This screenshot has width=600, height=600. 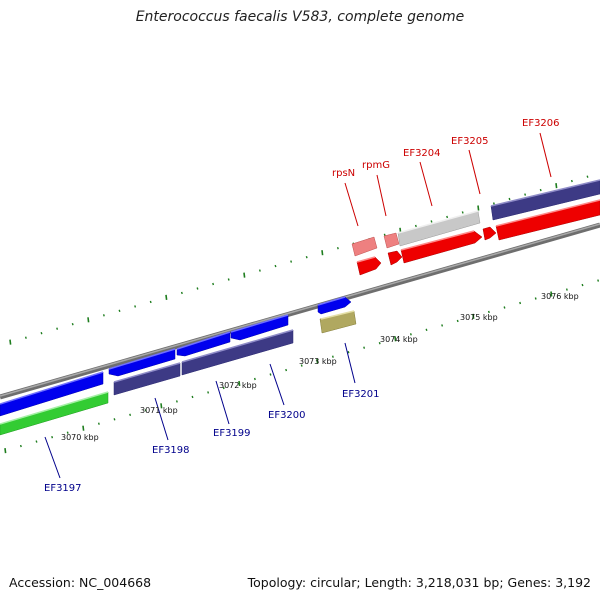 What do you see at coordinates (369, 266) in the screenshot?
I see `gene-rpsn-red` at bounding box center [369, 266].